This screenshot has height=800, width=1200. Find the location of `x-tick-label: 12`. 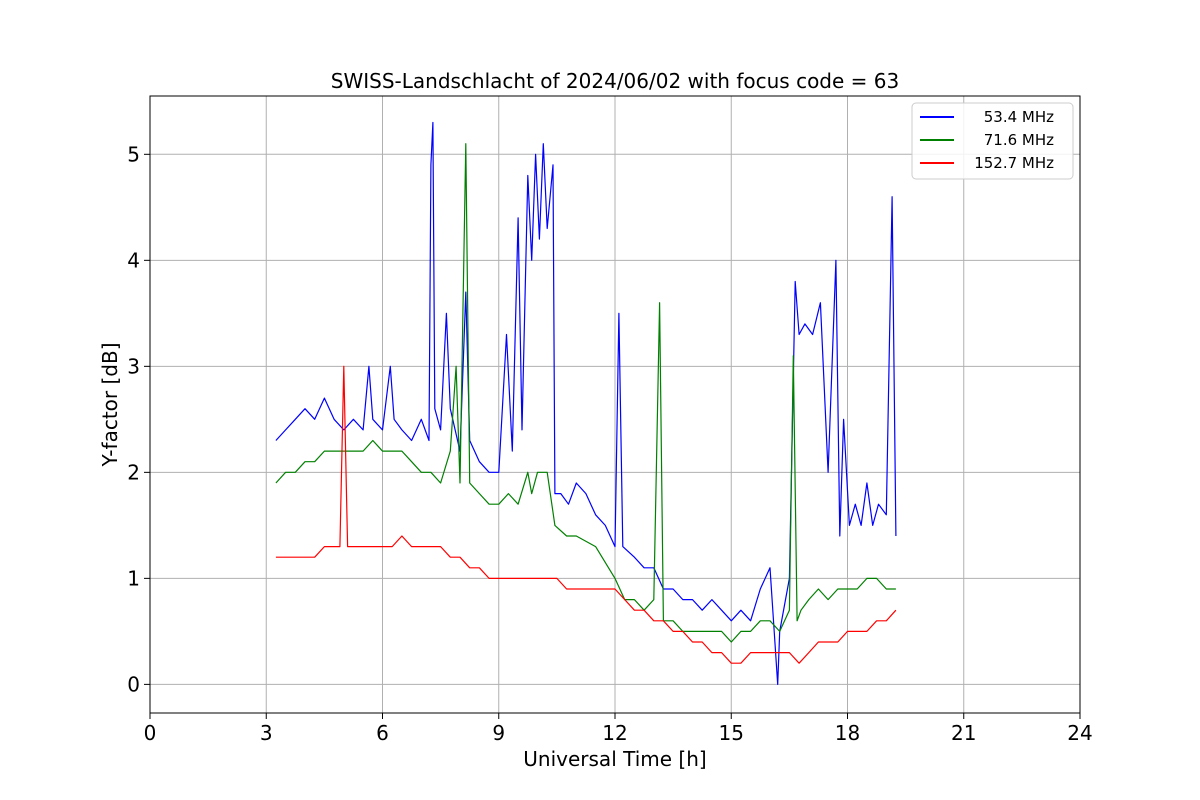

x-tick-label: 12 is located at coordinates (614, 733).